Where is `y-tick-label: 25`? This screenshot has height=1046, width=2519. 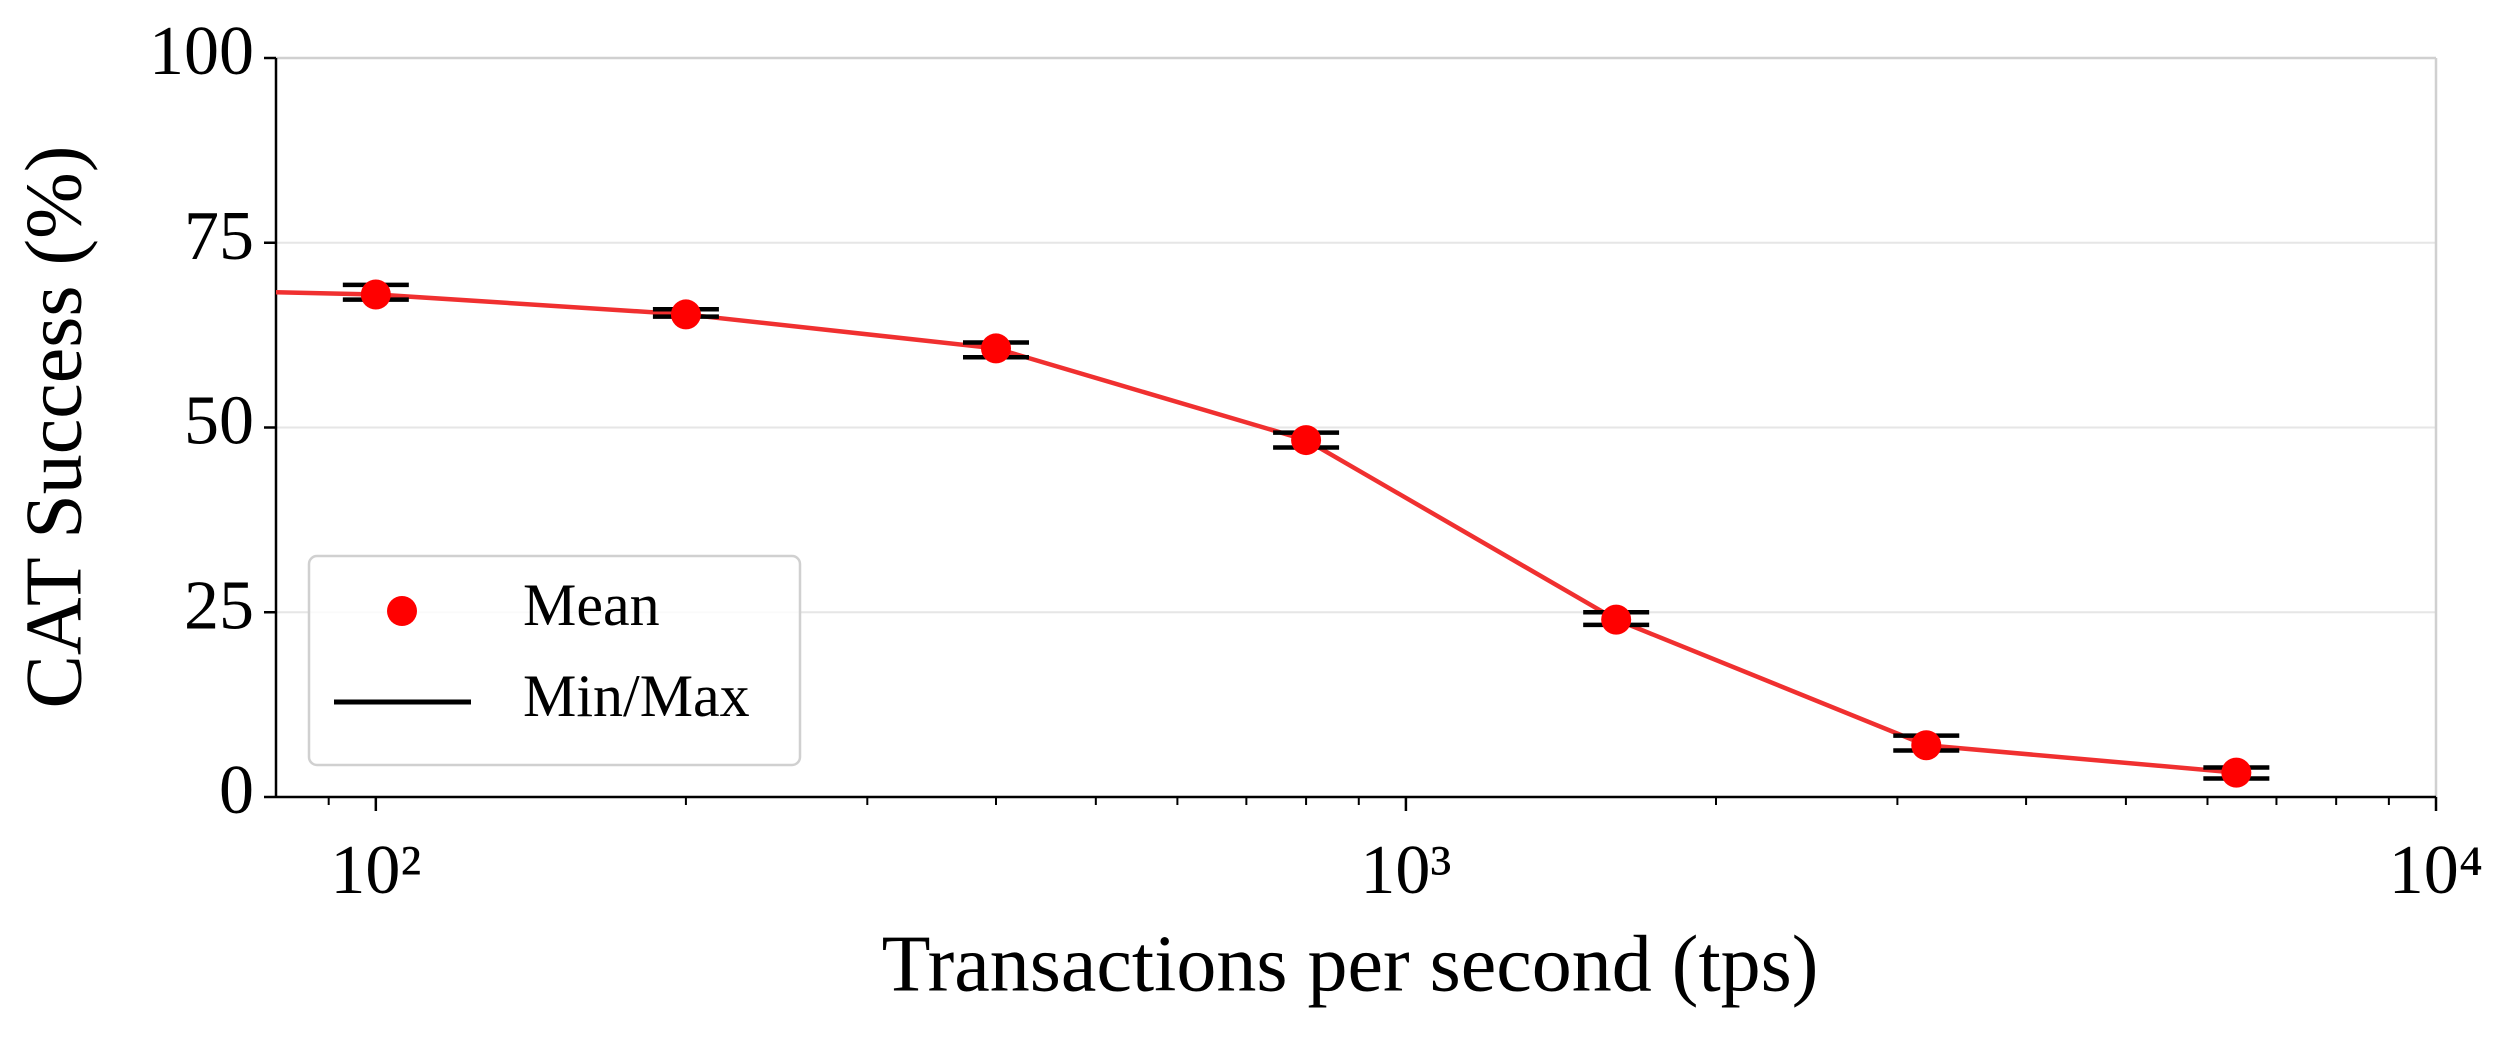 y-tick-label: 25 is located at coordinates (219, 605).